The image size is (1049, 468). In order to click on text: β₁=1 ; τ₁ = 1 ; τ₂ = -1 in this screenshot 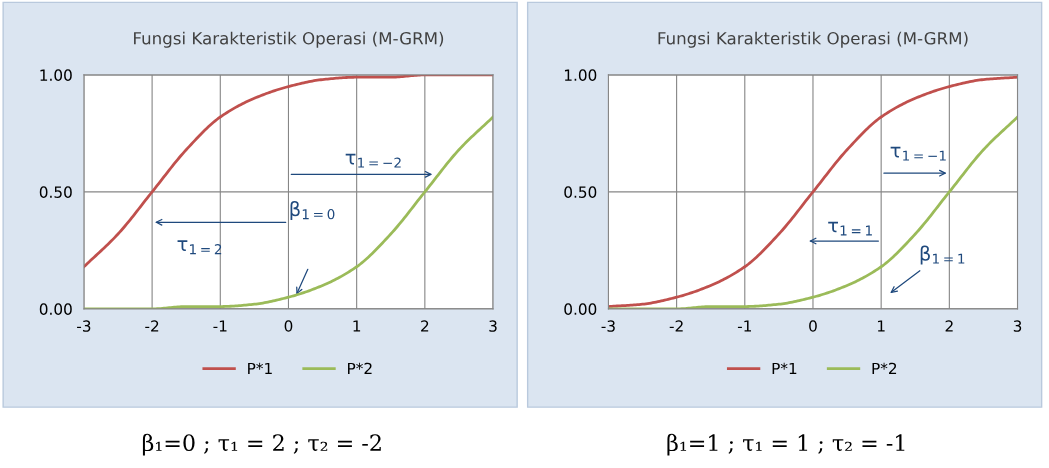, I will do `click(786, 444)`.